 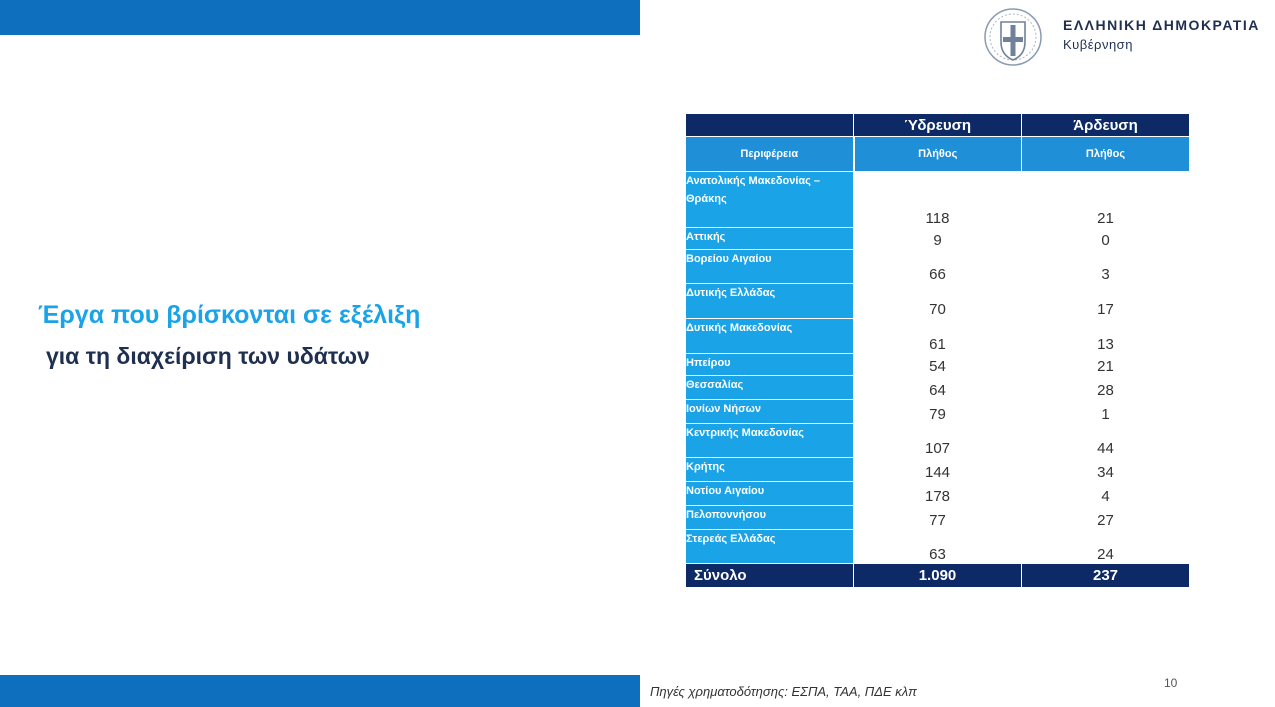 What do you see at coordinates (769, 199) in the screenshot?
I see `region-name: Ανατολικής Μακεδονίας – Θράκης` at bounding box center [769, 199].